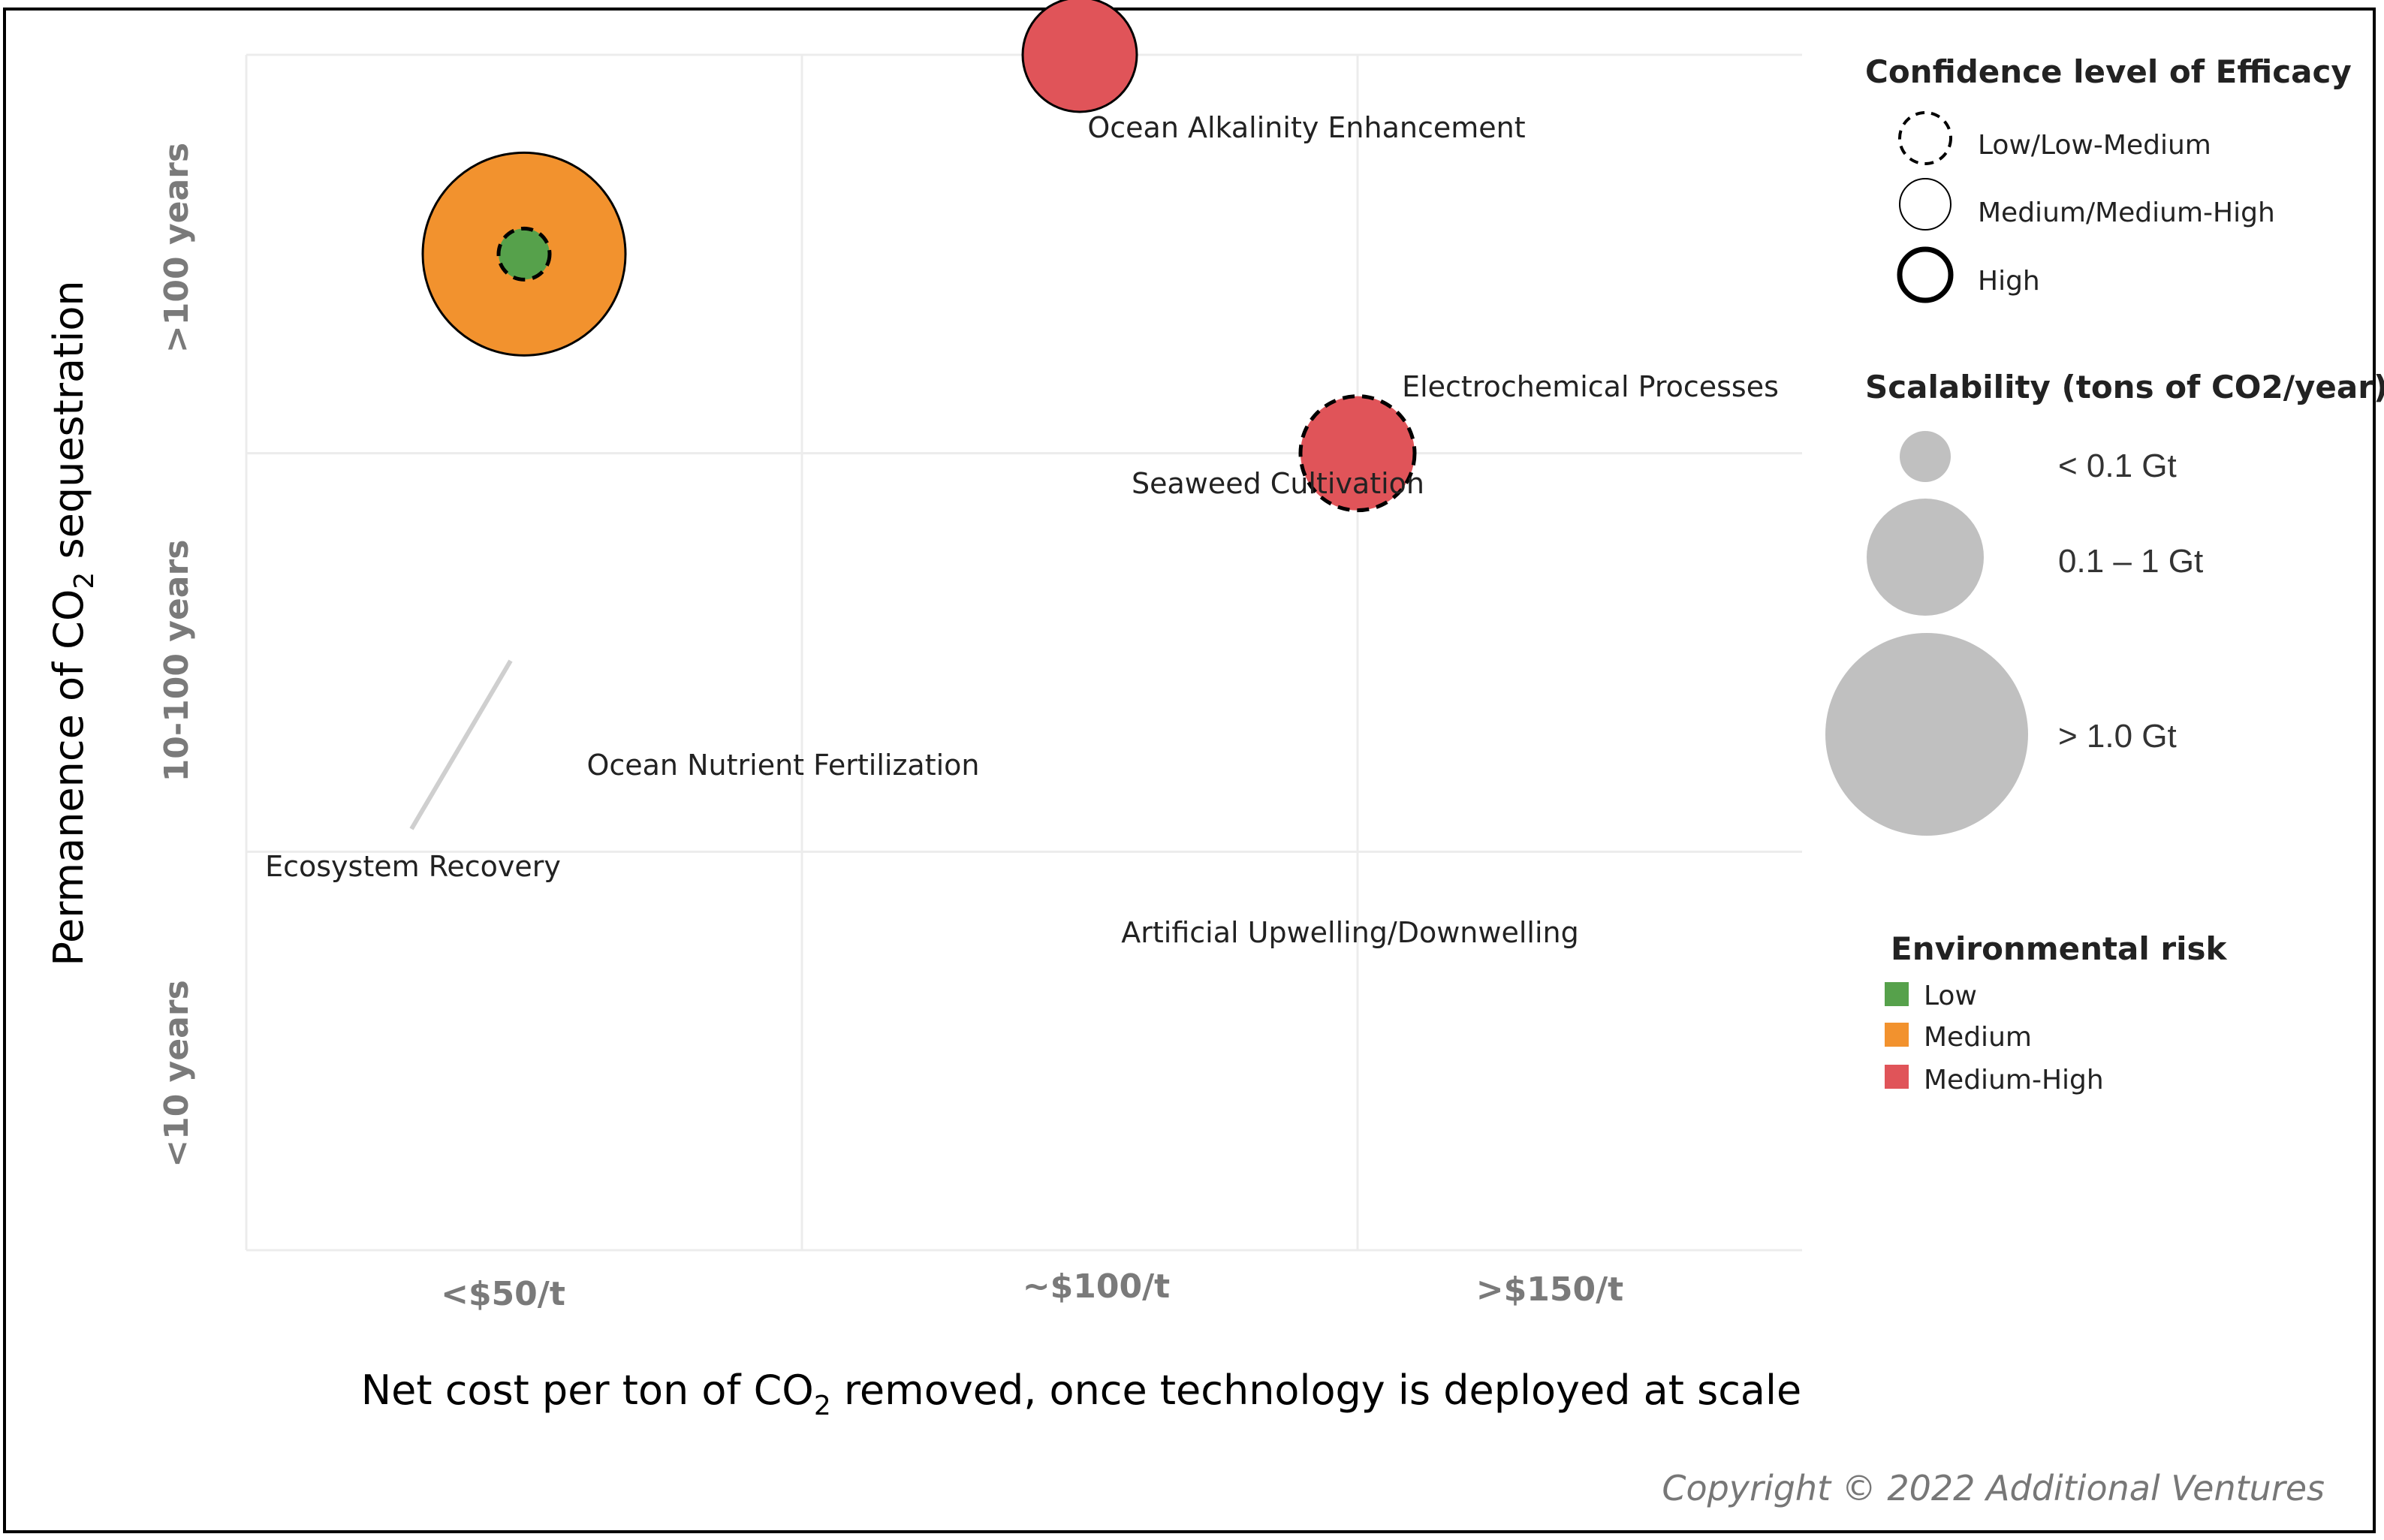  I want to click on bubble-seaweed-cultivation, so click(1079, 56).